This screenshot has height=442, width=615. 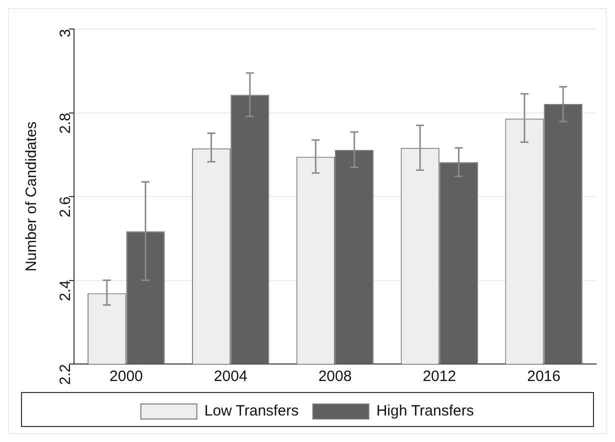 What do you see at coordinates (335, 377) in the screenshot?
I see `x-tick-label: 2008` at bounding box center [335, 377].